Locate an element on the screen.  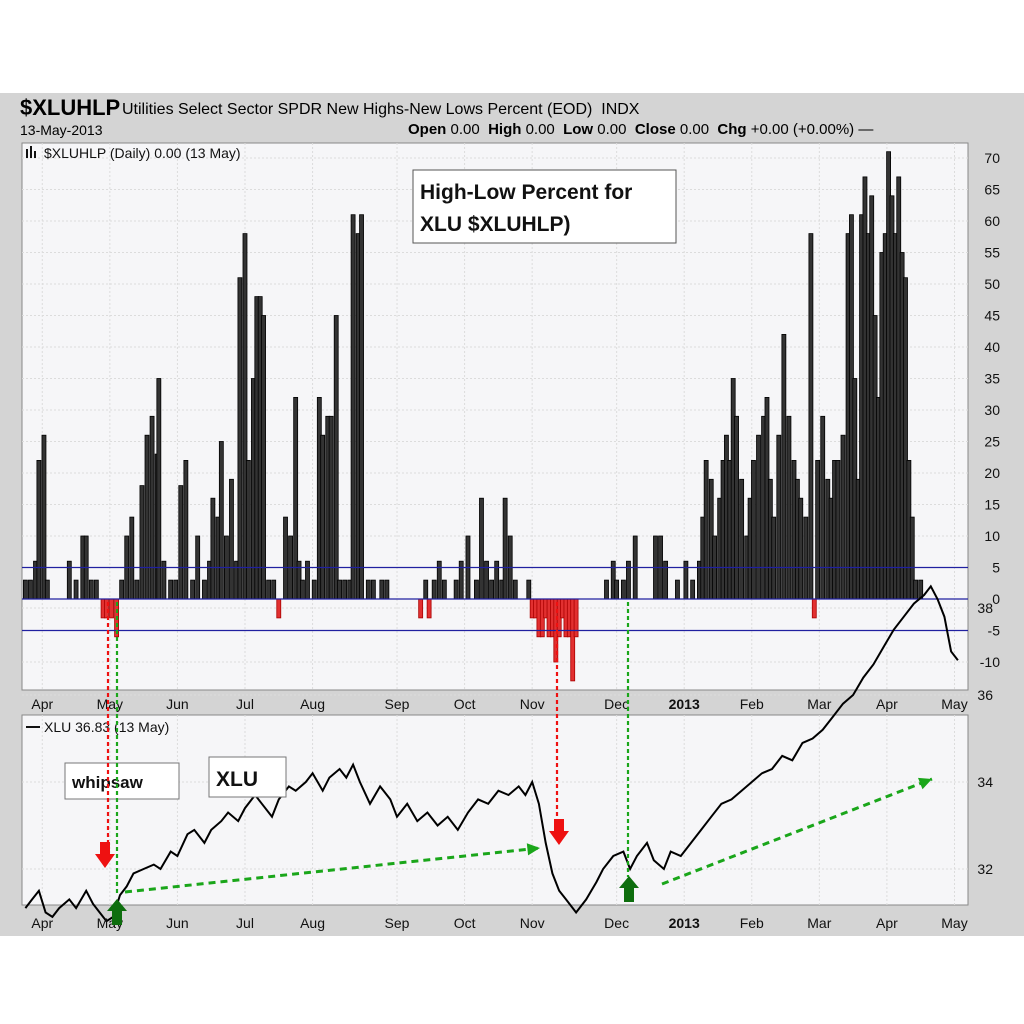
y-tick-label: 50 is located at coordinates (992, 284).